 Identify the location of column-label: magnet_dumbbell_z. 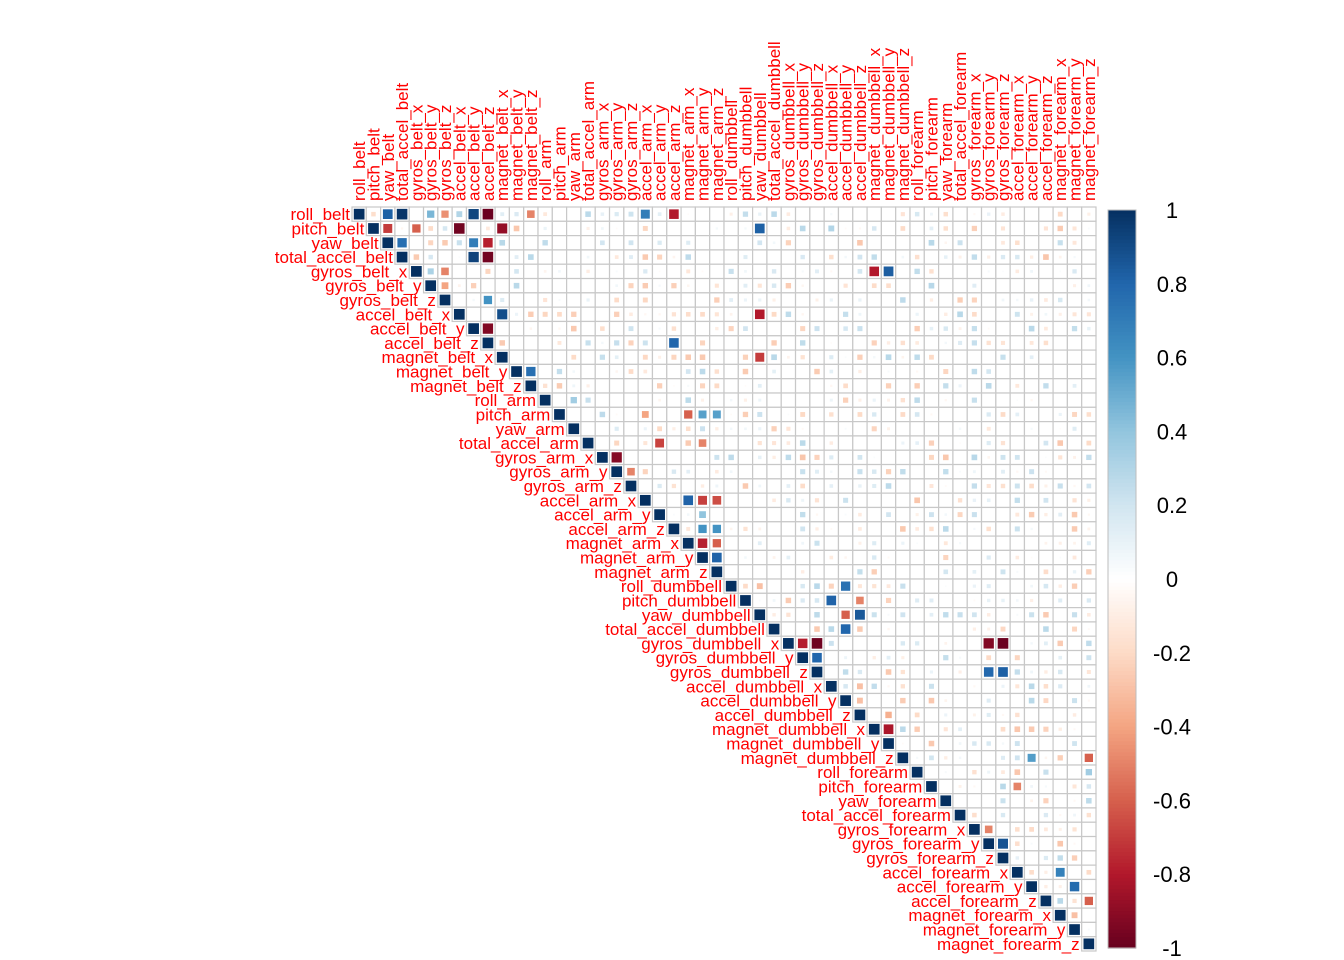
(903, 124).